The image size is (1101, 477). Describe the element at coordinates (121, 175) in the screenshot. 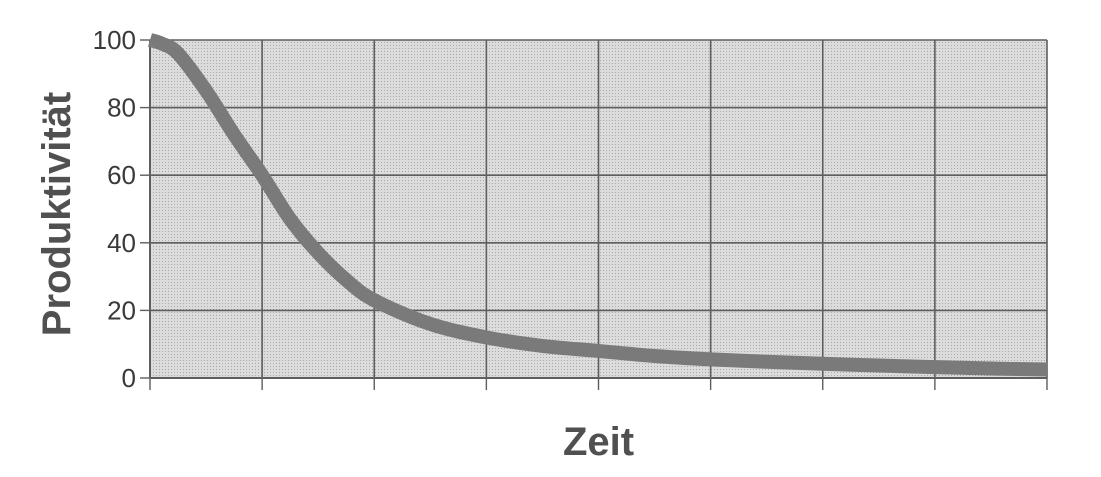

I see `y-tick-label-60: 60` at that location.